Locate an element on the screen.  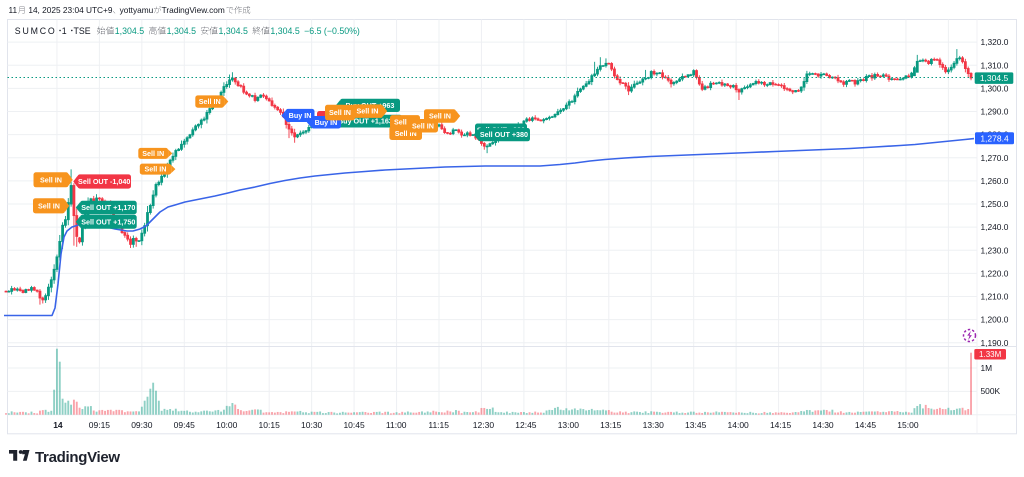
svg-text: 13:00 is located at coordinates (569, 425).